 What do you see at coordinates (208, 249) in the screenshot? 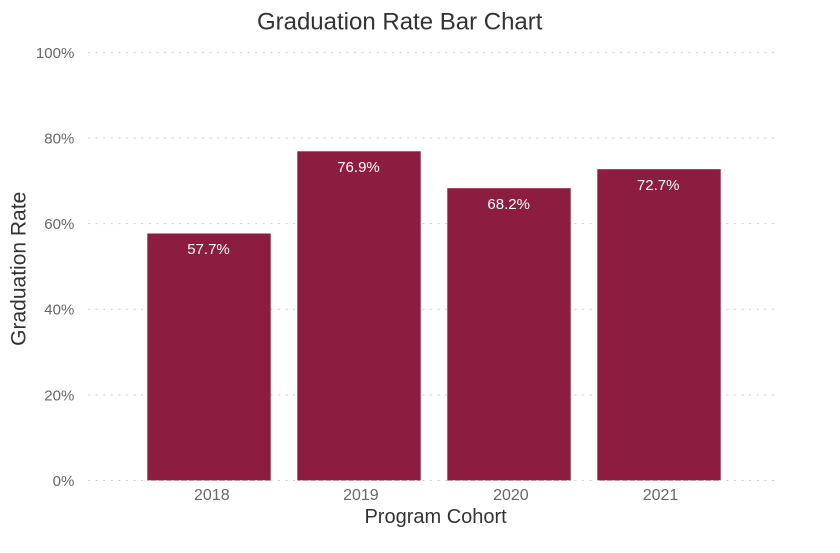
I see `svg-text: 57.7%` at bounding box center [208, 249].